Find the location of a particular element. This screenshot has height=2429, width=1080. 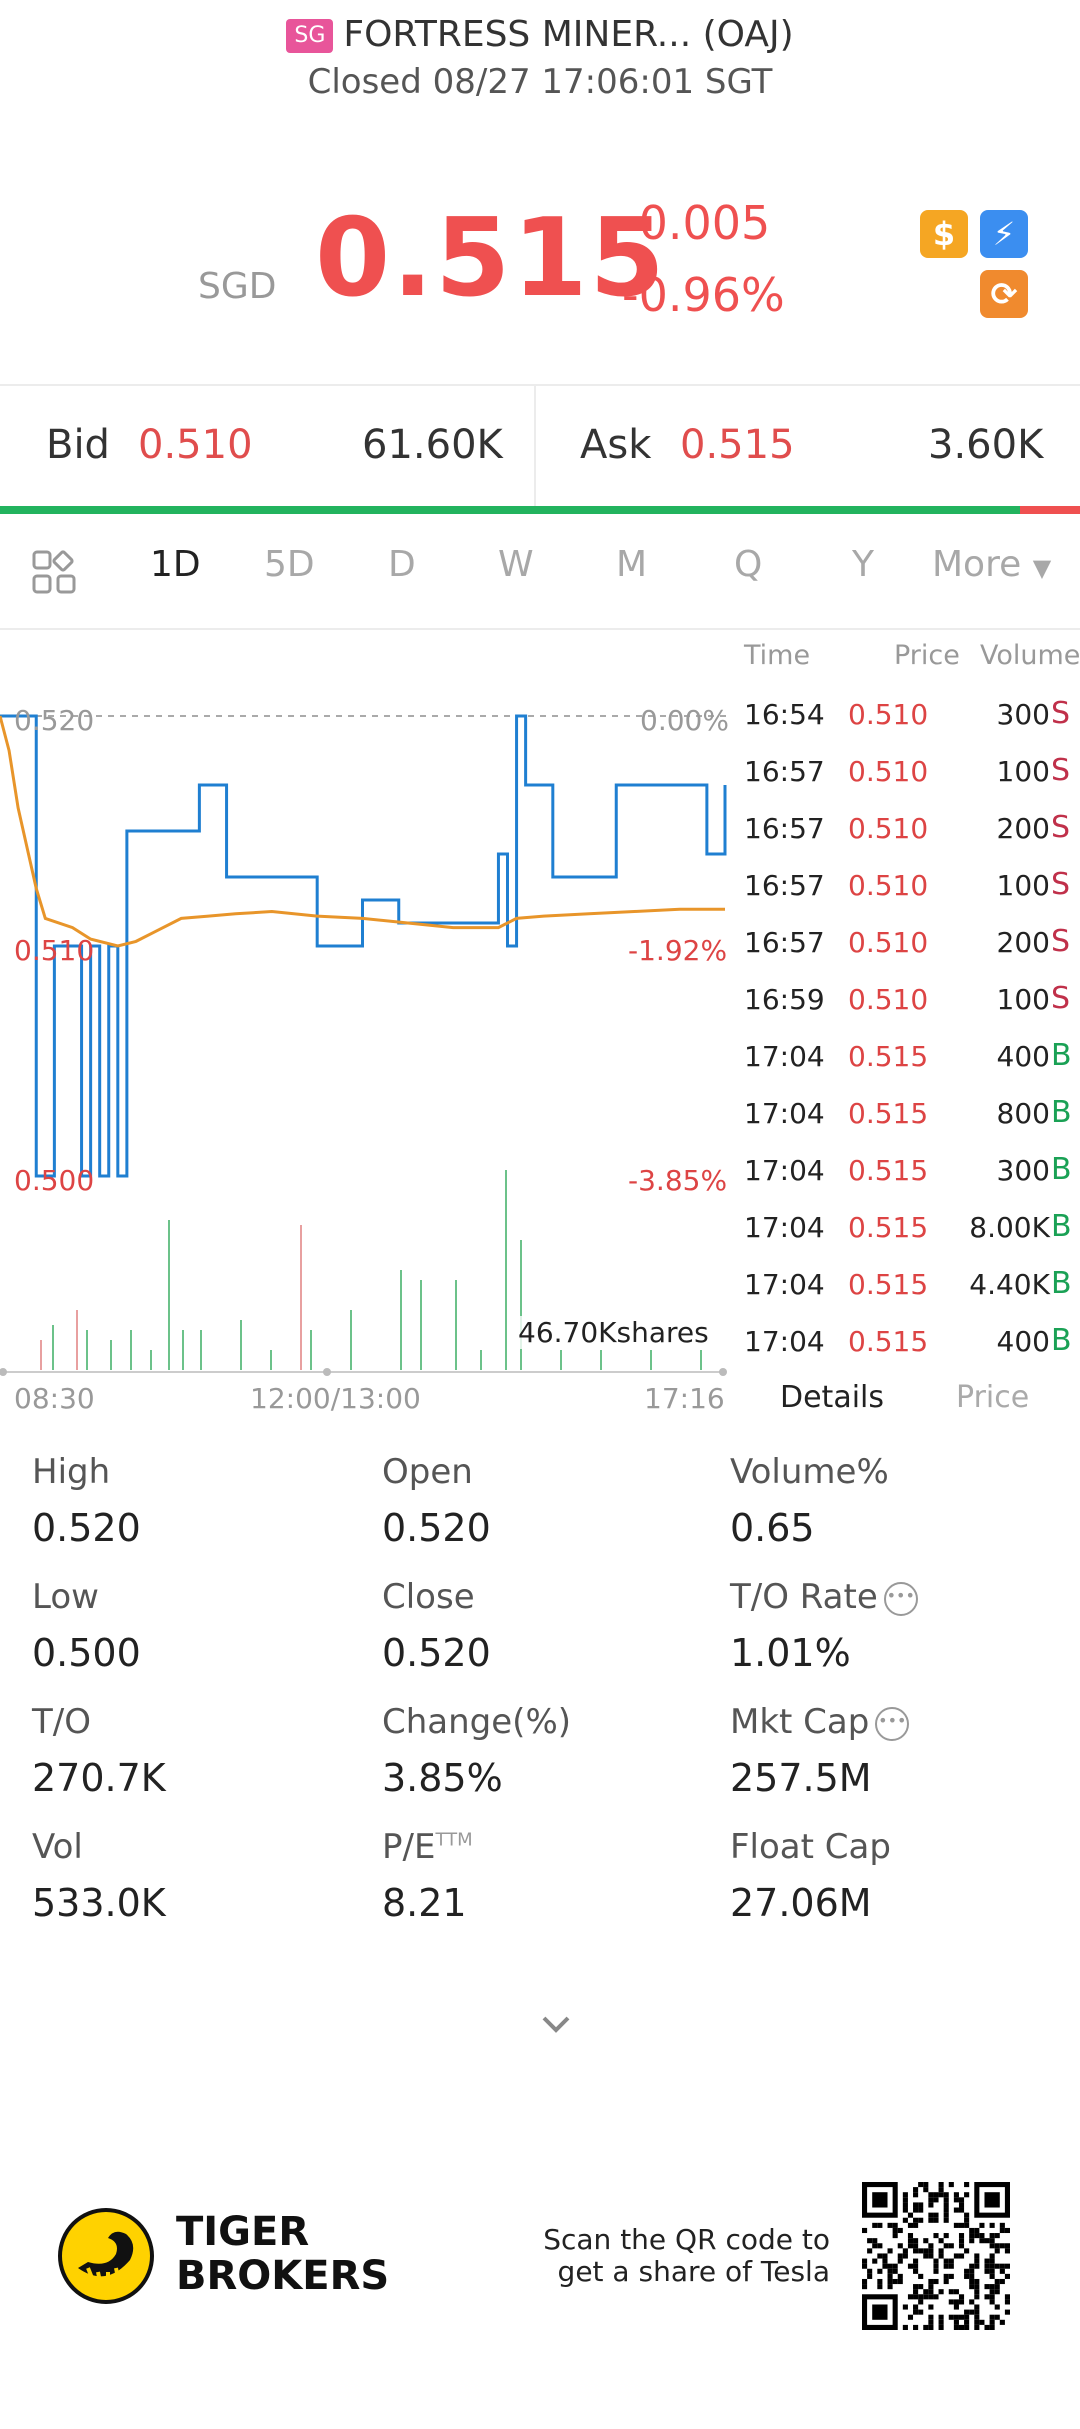

pct-level-label: -1.92% is located at coordinates (678, 950).